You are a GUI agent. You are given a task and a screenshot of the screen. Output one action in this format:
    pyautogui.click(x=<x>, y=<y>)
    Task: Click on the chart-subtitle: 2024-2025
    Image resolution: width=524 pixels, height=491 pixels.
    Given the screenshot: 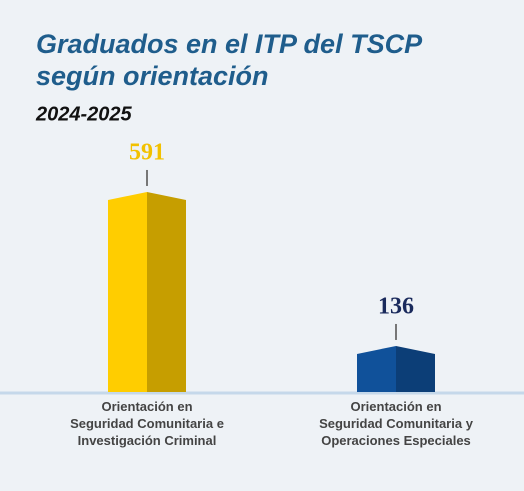 What is the action you would take?
    pyautogui.click(x=84, y=114)
    